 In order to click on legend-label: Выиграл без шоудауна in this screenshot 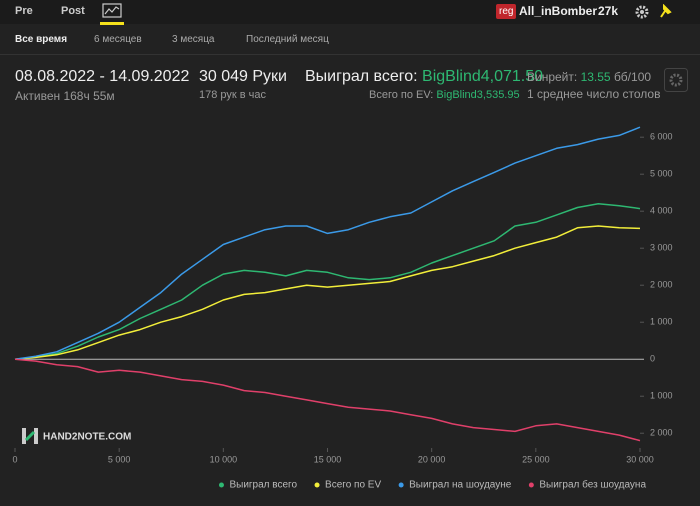, I will do `click(592, 485)`.